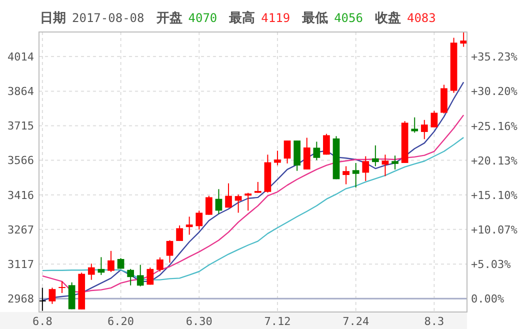 The width and height of the screenshot is (518, 329). Describe the element at coordinates (494, 91) in the screenshot. I see `y2-tick-label: +30.20%` at that location.